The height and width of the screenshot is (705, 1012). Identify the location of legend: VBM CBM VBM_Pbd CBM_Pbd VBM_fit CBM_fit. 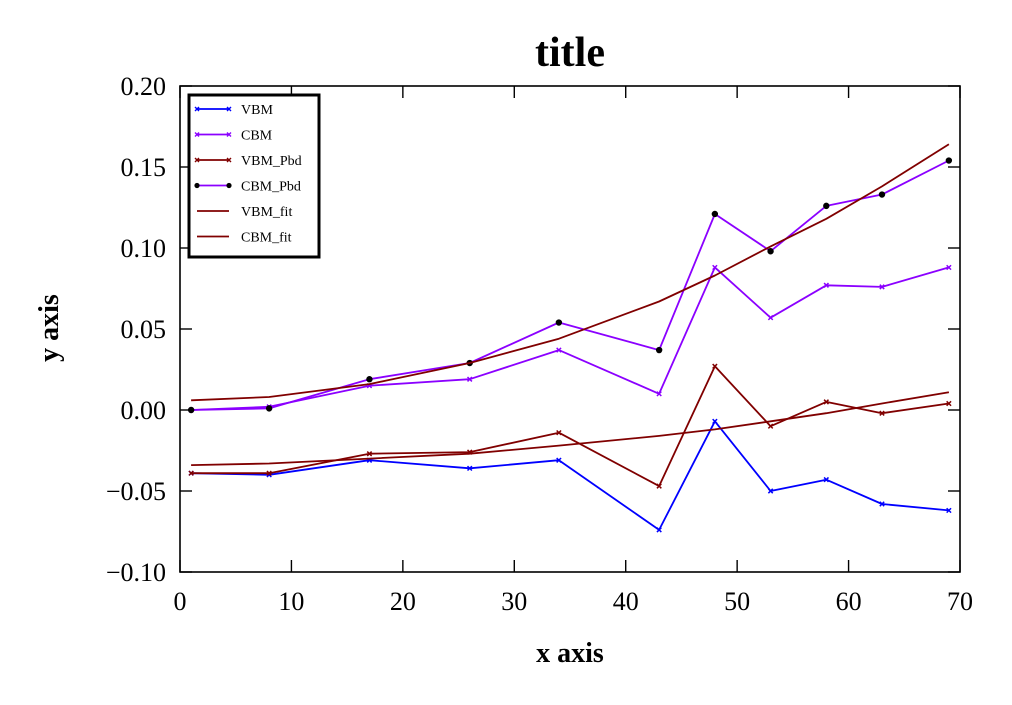
(254, 176).